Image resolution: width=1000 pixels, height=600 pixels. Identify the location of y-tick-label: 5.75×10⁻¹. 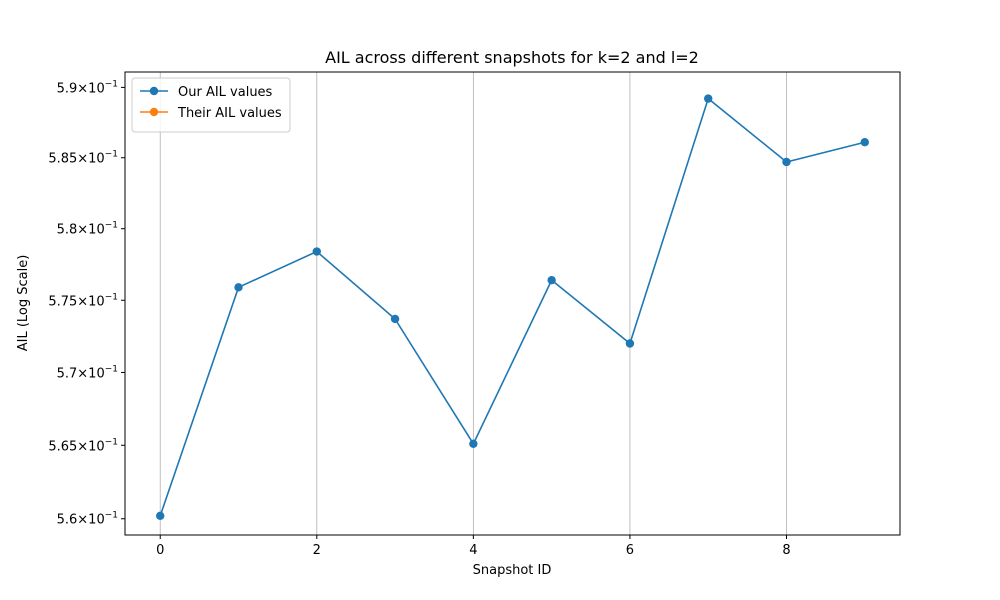
(83, 300).